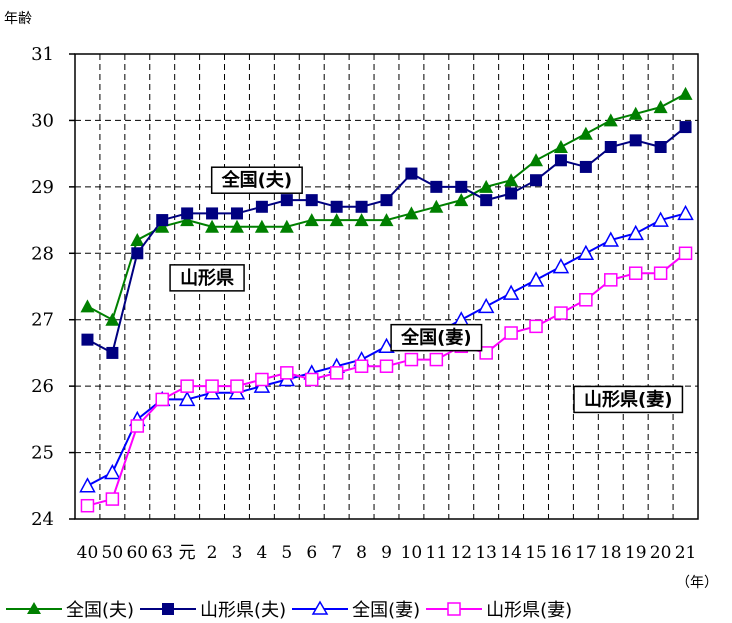 The height and width of the screenshot is (623, 732). What do you see at coordinates (42, 320) in the screenshot?
I see `y-tick-label: 27` at bounding box center [42, 320].